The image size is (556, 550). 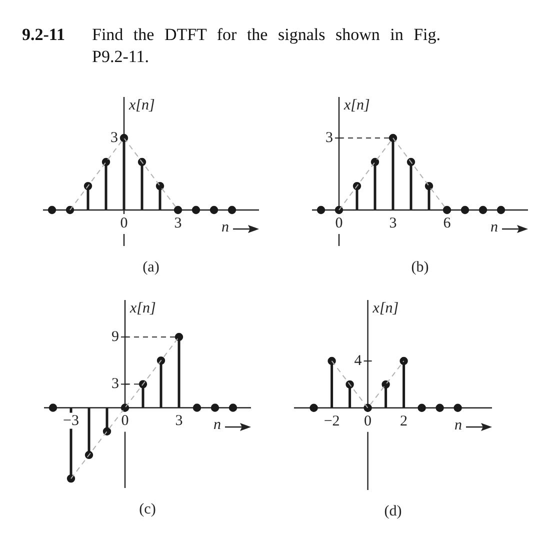 I want to click on x-tick-label: 2, so click(x=404, y=421).